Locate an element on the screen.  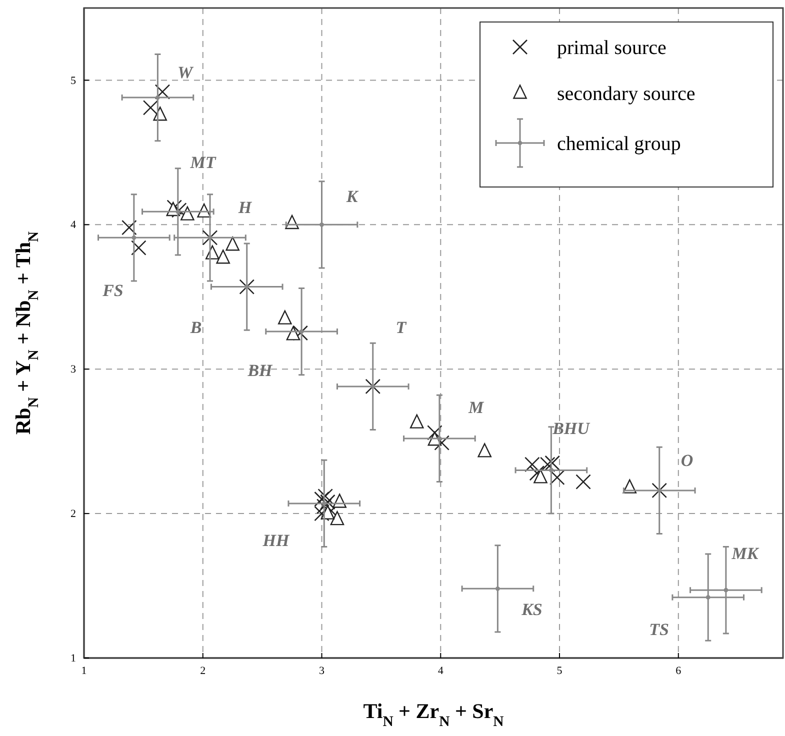
annotation: FS is located at coordinates (113, 290).